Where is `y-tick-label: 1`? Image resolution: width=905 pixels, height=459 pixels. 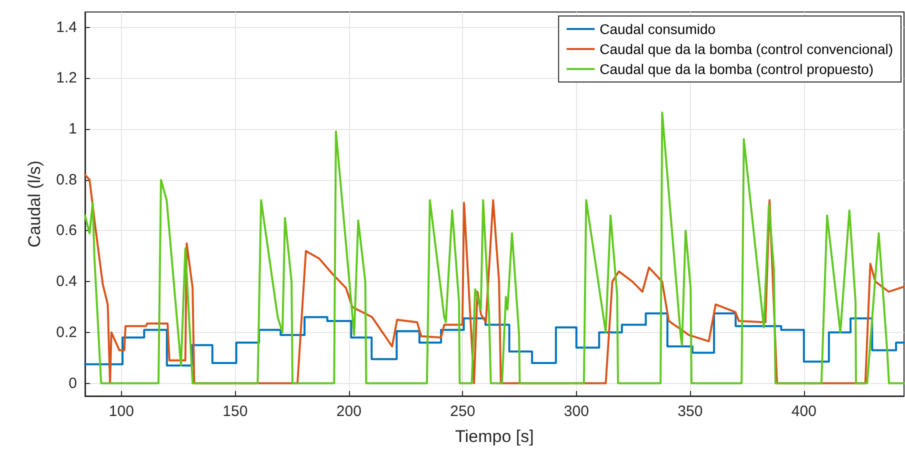 y-tick-label: 1 is located at coordinates (72, 129).